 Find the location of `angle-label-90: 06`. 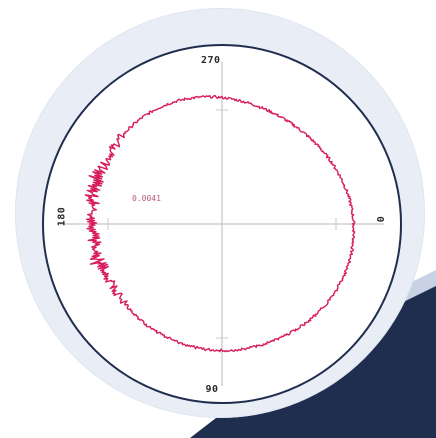

angle-label-90: 06 is located at coordinates (212, 387).